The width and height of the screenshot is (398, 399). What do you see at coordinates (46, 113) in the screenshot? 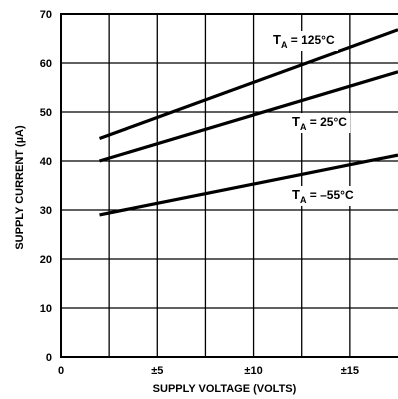
I see `y-tick-label: 50` at bounding box center [46, 113].